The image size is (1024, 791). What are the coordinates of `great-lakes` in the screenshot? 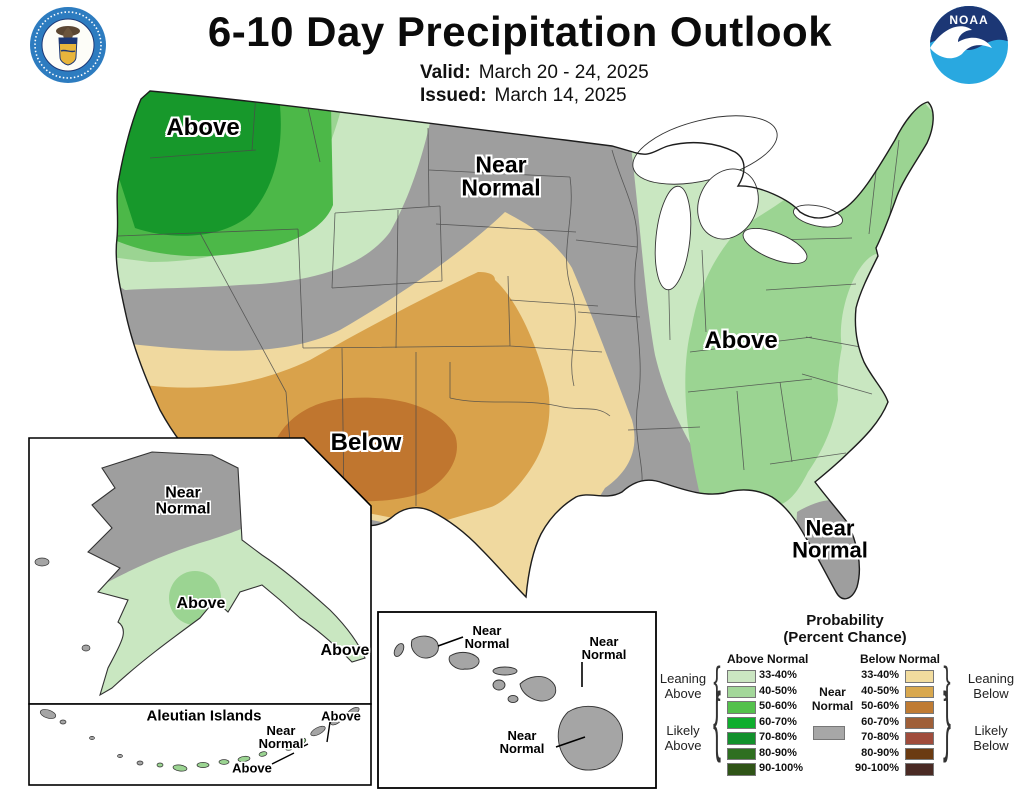 It's located at (737, 203).